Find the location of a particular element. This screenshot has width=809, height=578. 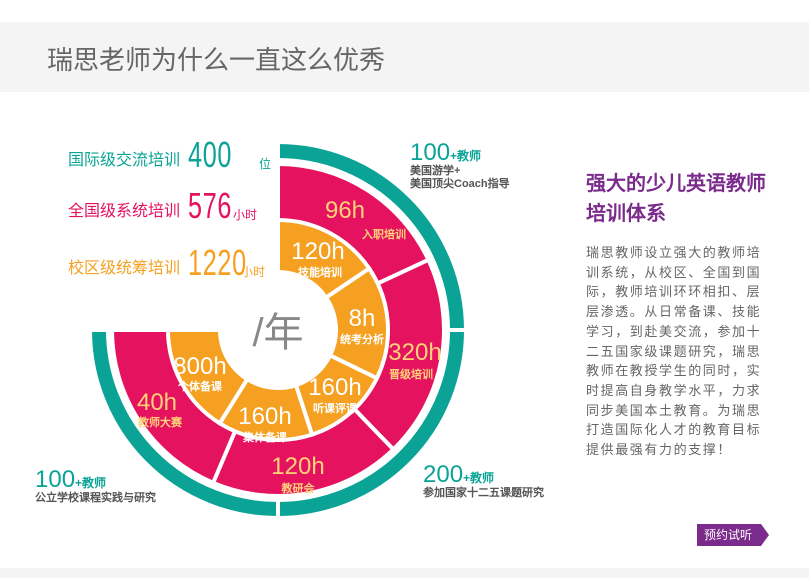

stat-label: 全国级系统培训 is located at coordinates (123, 210).